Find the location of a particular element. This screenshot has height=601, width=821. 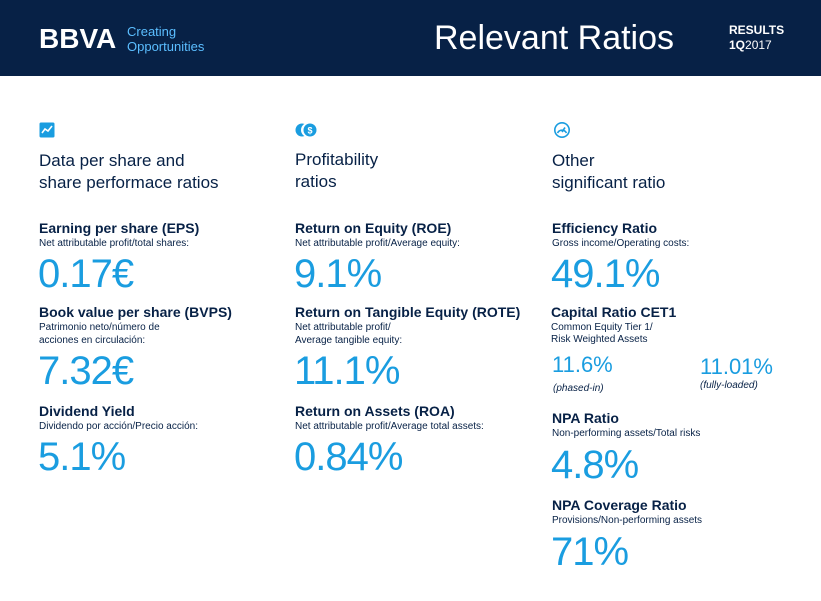

bvps-desc-line2: acciones en circulación: is located at coordinates (92, 340).